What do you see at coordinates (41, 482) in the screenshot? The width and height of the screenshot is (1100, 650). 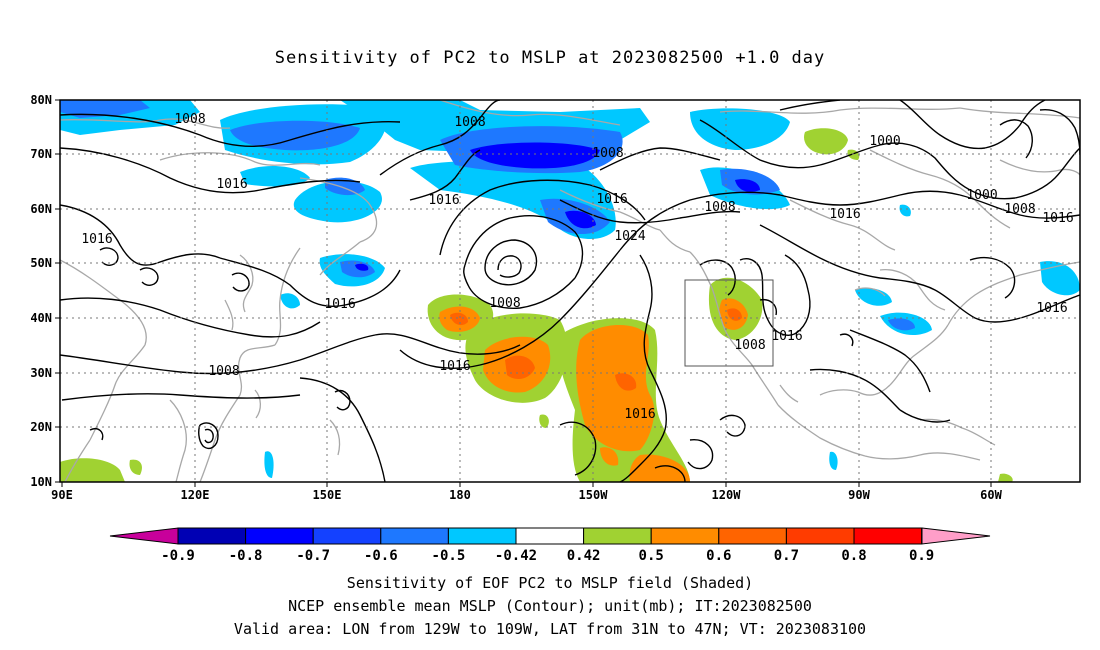 I see `lat-label: 10N` at bounding box center [41, 482].